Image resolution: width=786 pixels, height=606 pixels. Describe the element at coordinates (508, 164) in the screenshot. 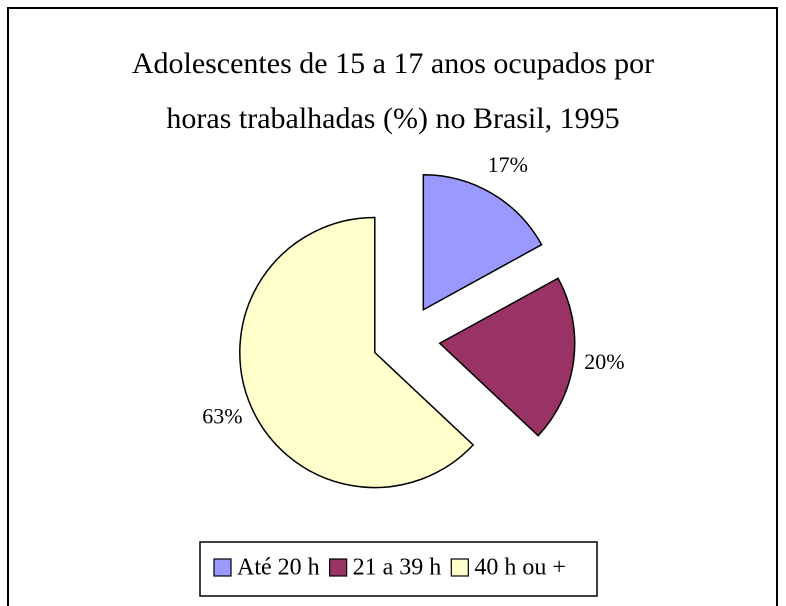

I see `data-label: 17%` at that location.